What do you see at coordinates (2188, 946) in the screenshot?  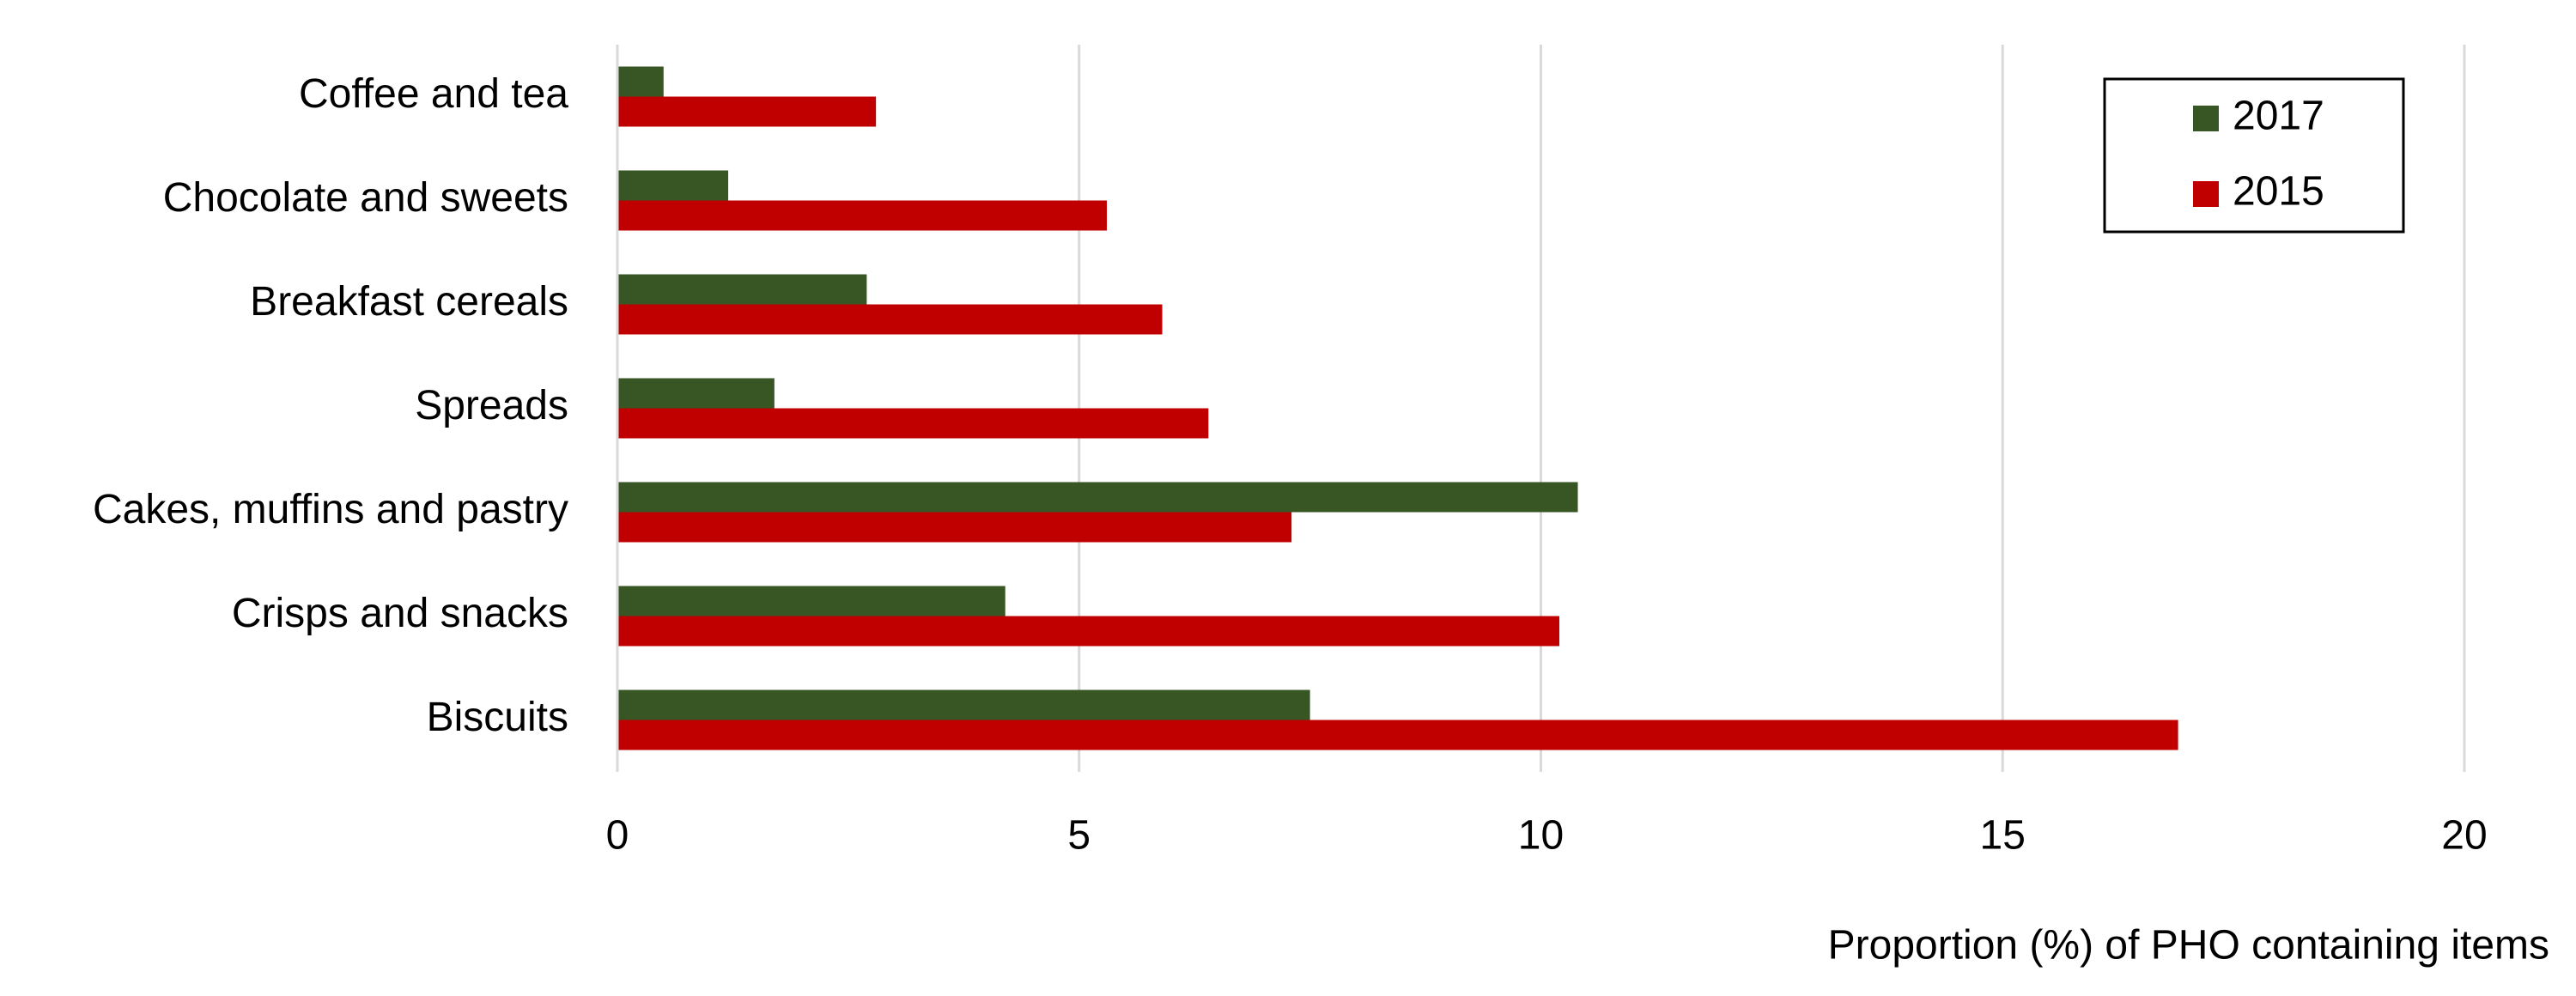 I see `x-axis-title: Proportion (%) of PHO containing items` at bounding box center [2188, 946].